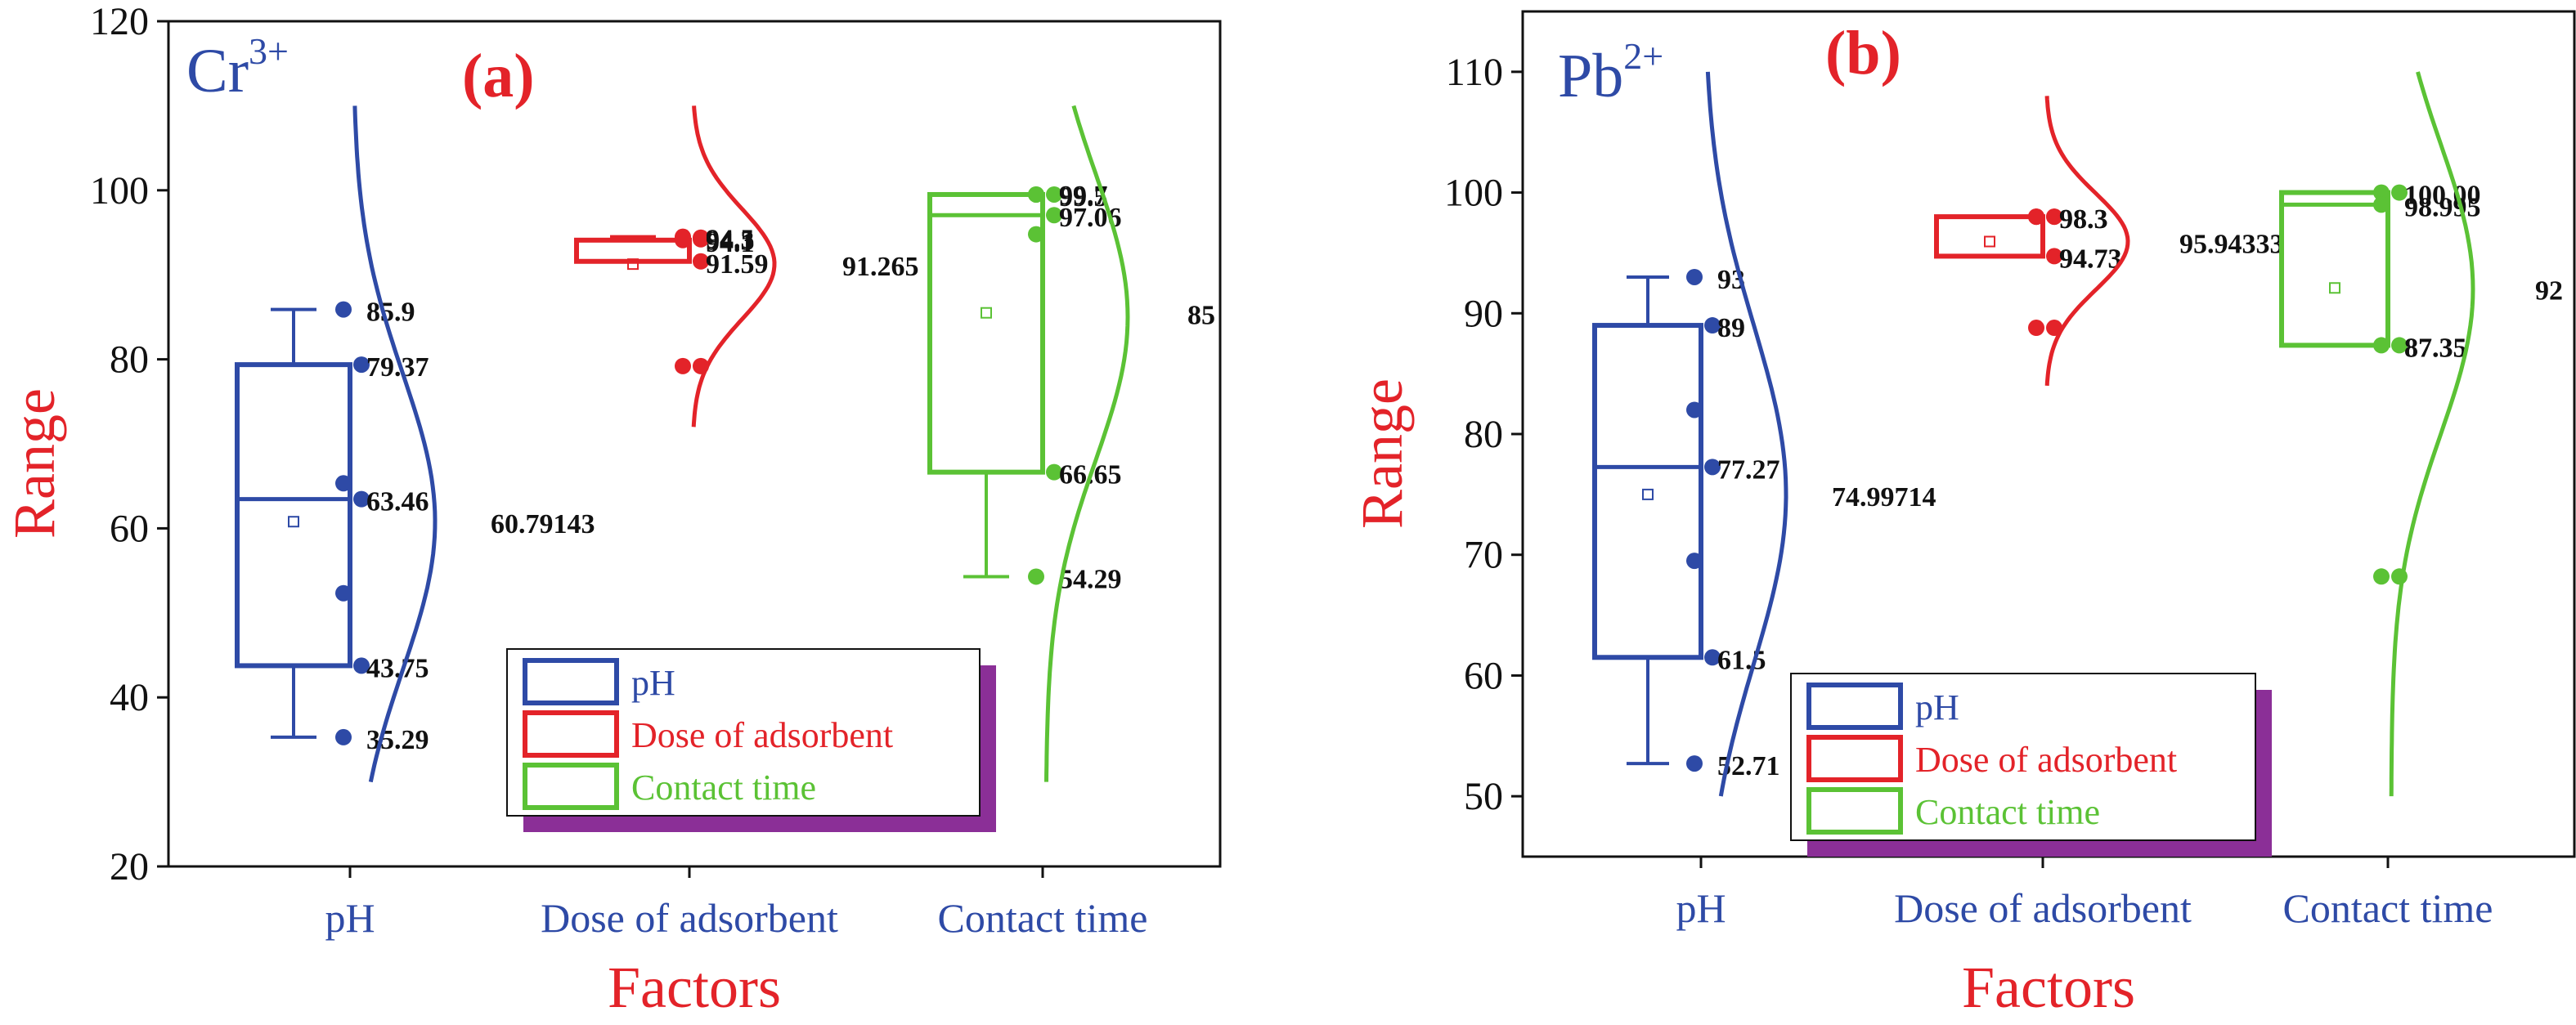 Image resolution: width=2576 pixels, height=1025 pixels. I want to click on panel-b-x-axis-title: Factors, so click(2049, 987).